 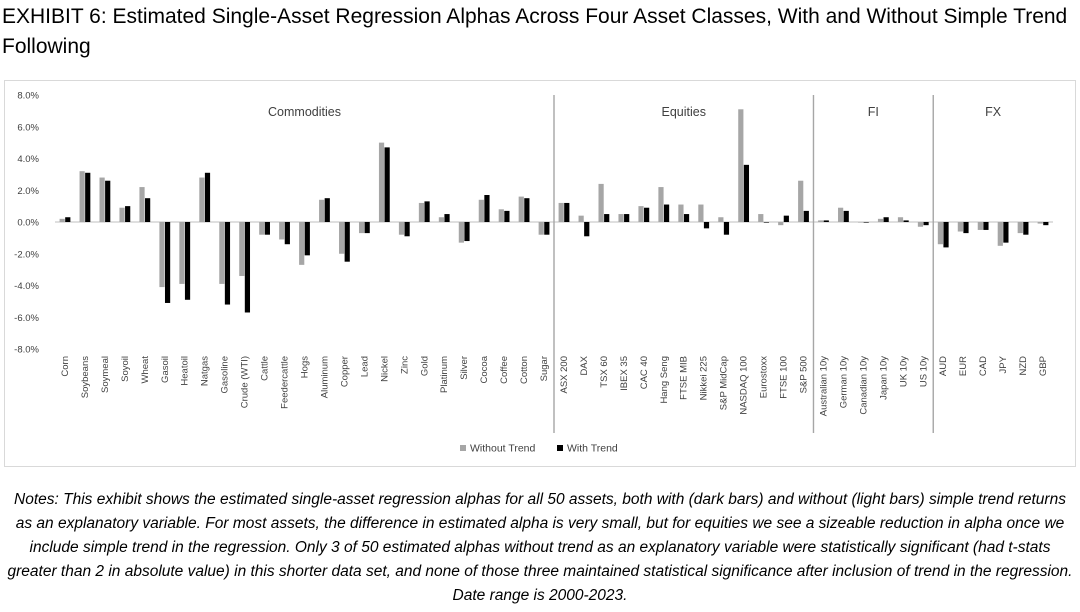 What do you see at coordinates (28, 96) in the screenshot?
I see `y-tick-label: 8.0%` at bounding box center [28, 96].